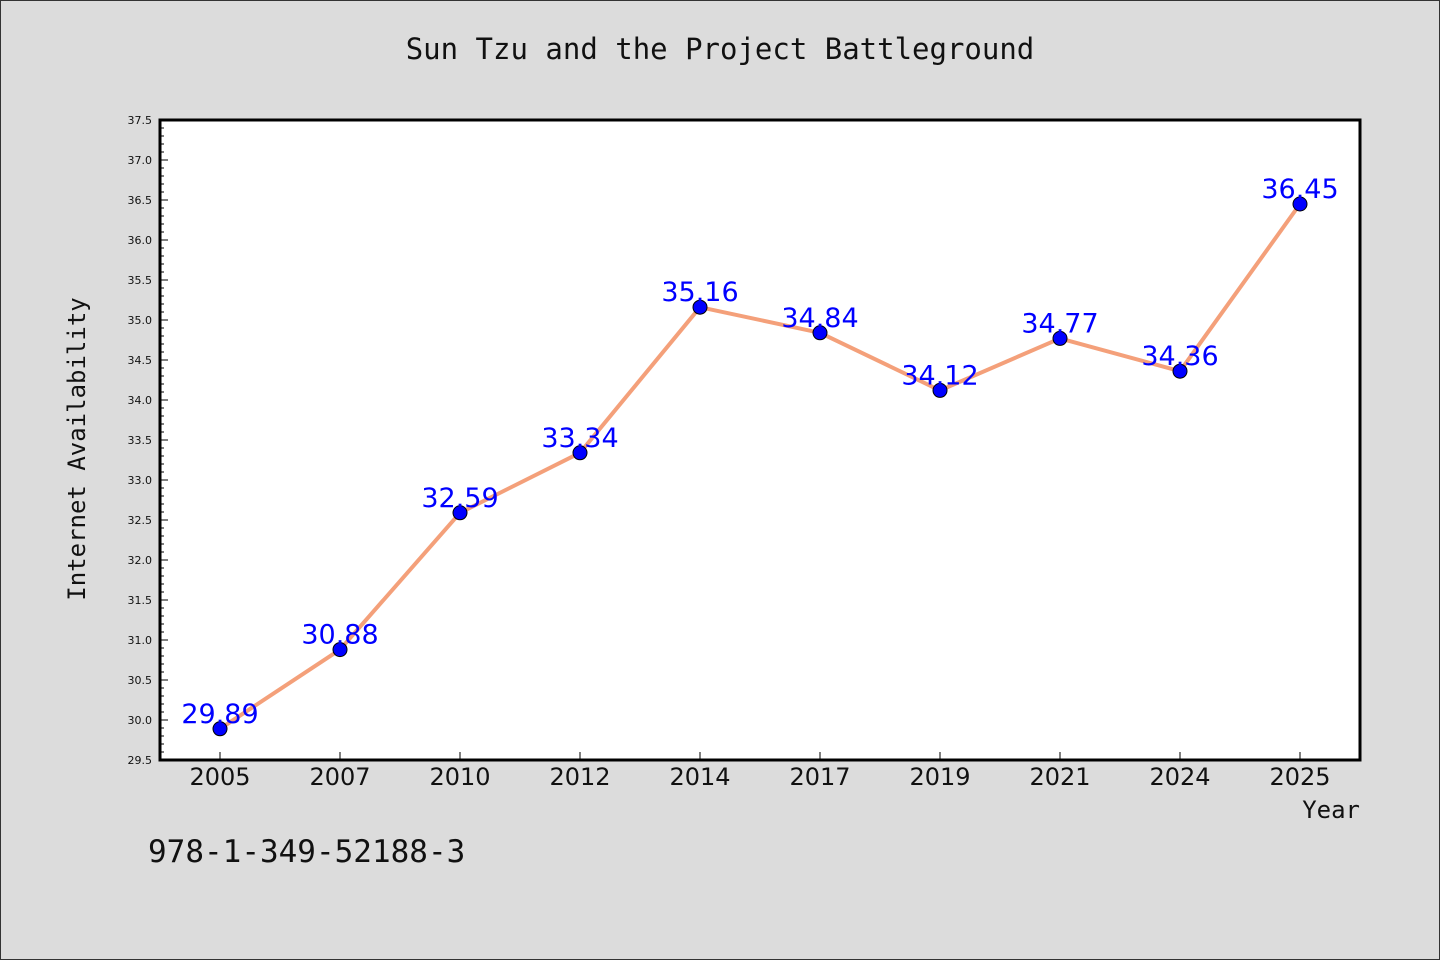 Image resolution: width=1440 pixels, height=960 pixels. I want to click on data-label: 32.59, so click(459, 498).